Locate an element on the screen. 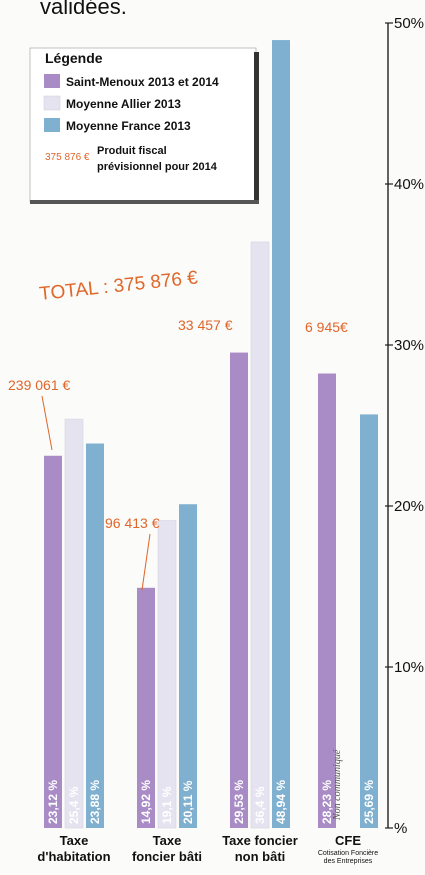 This screenshot has height=875, width=425. y-tick-label: 10% is located at coordinates (409, 667).